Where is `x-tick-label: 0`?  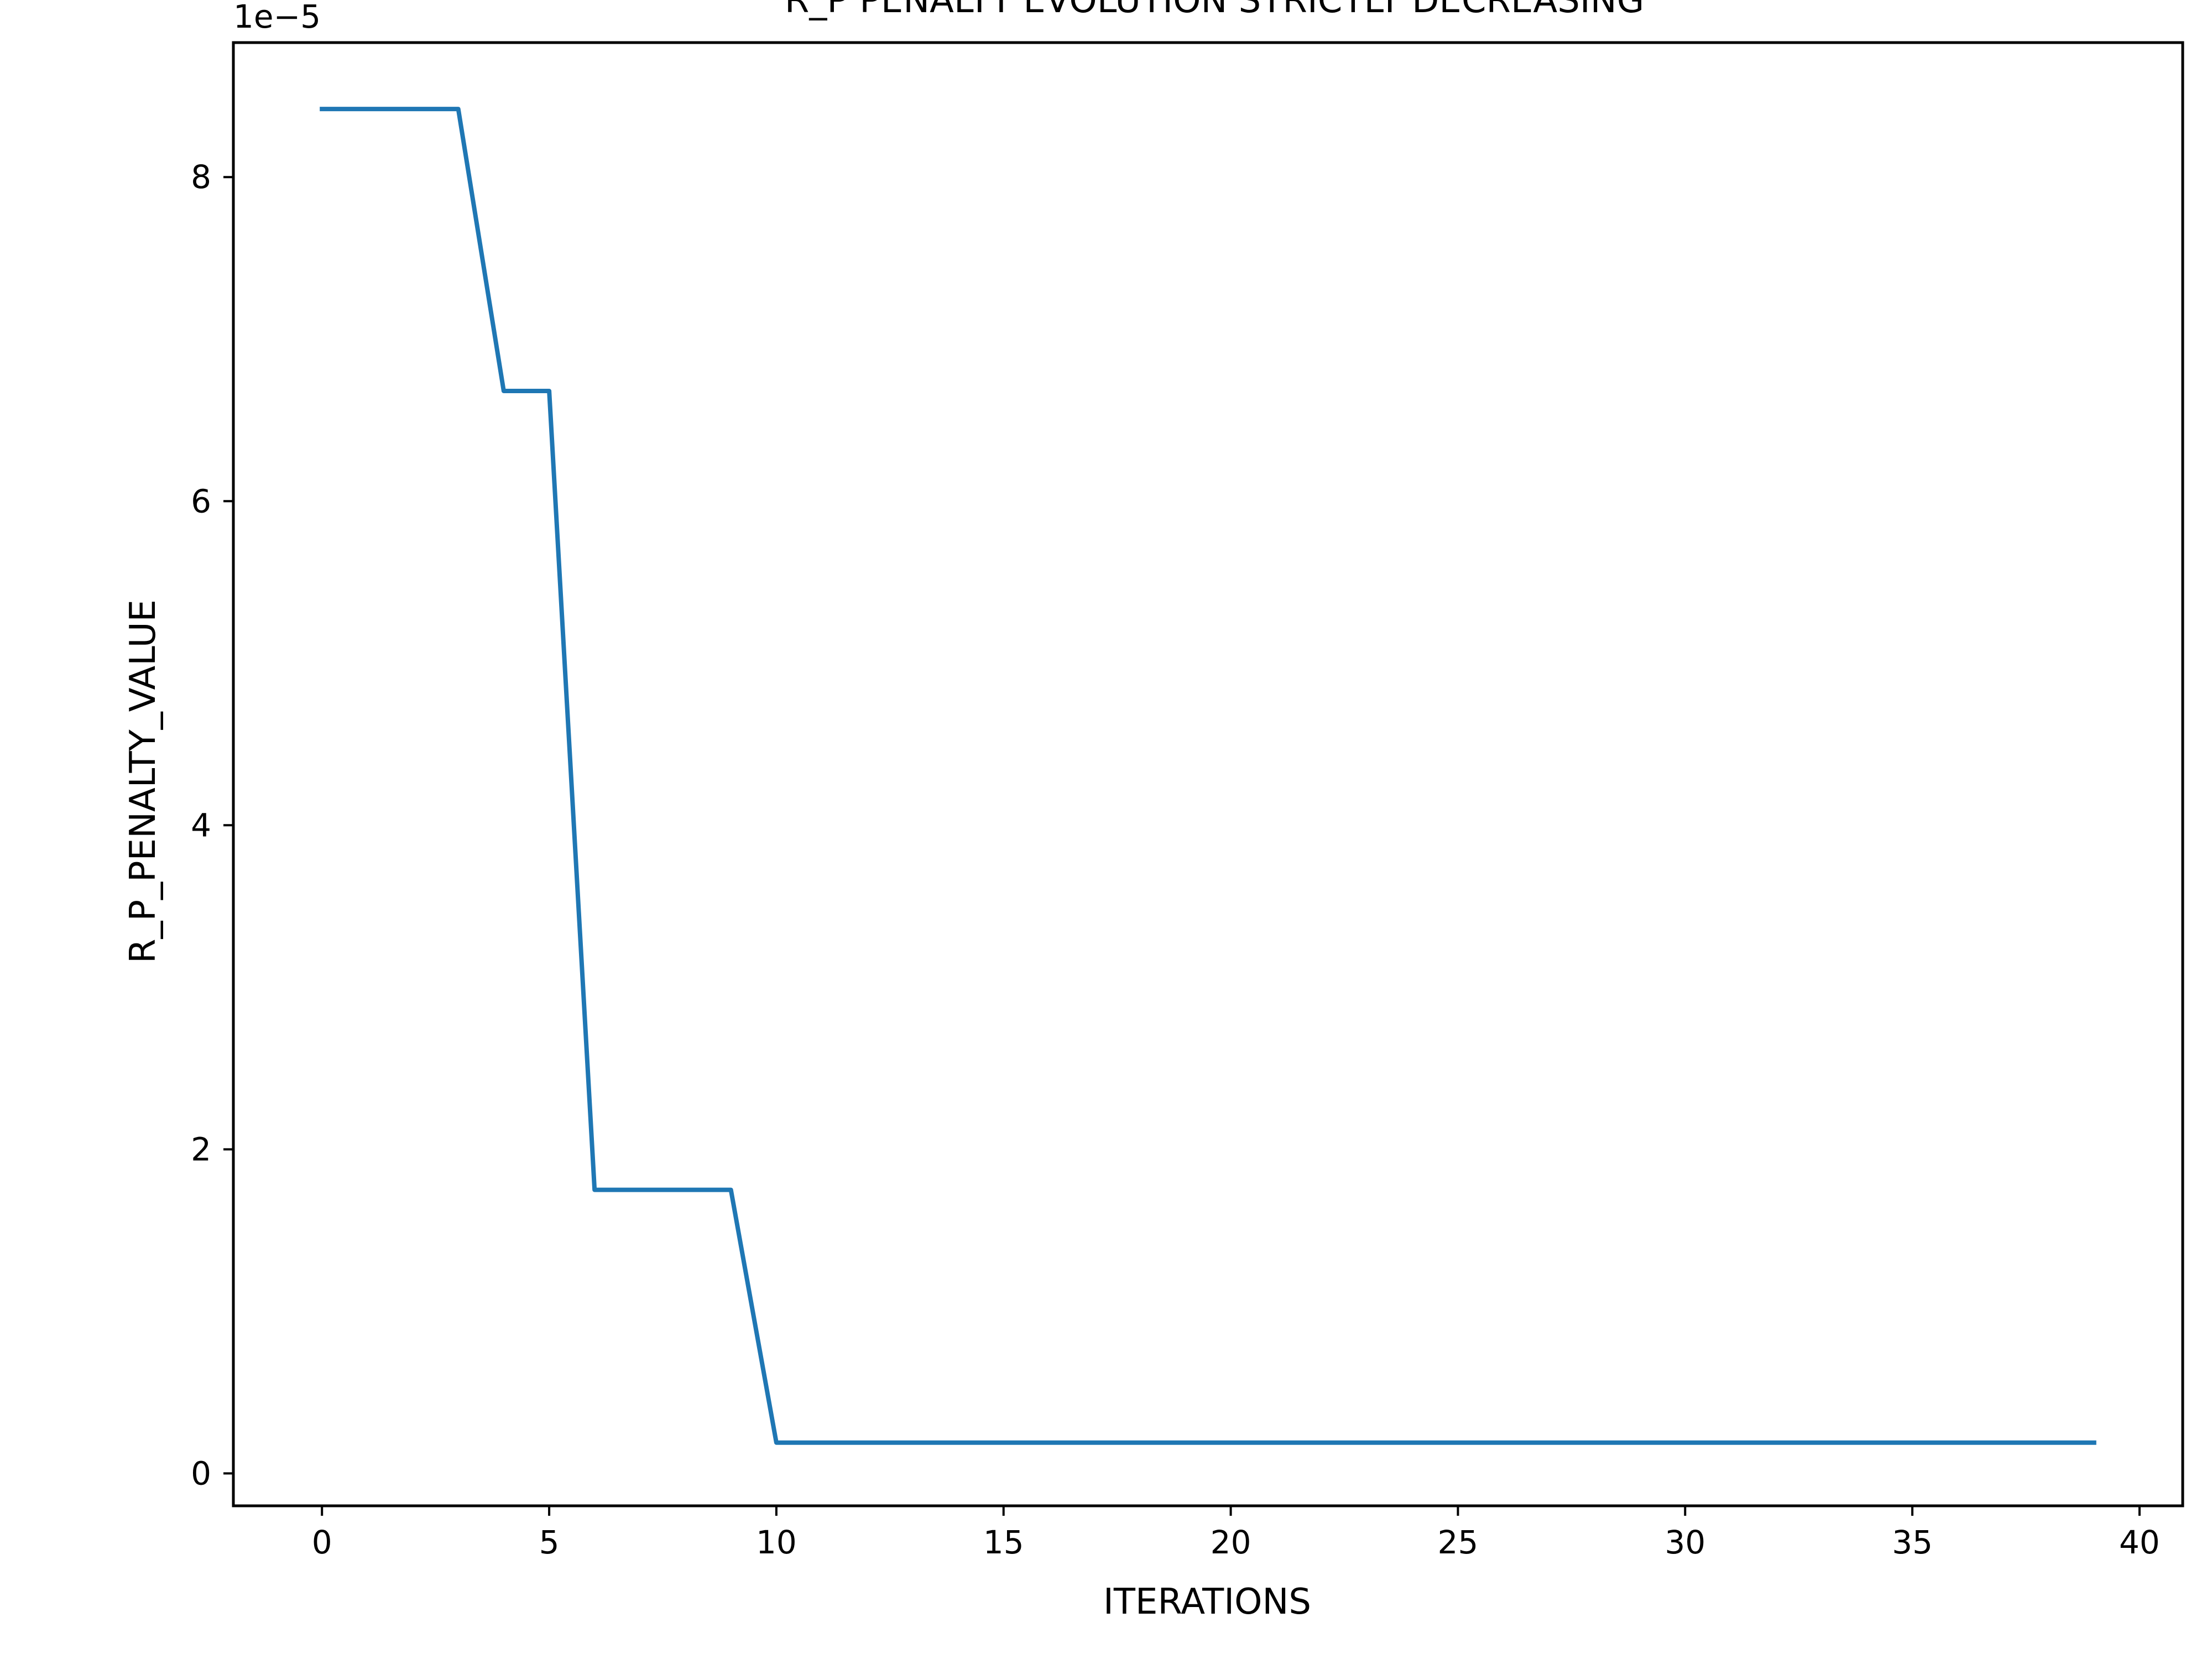 x-tick-label: 0 is located at coordinates (322, 1543).